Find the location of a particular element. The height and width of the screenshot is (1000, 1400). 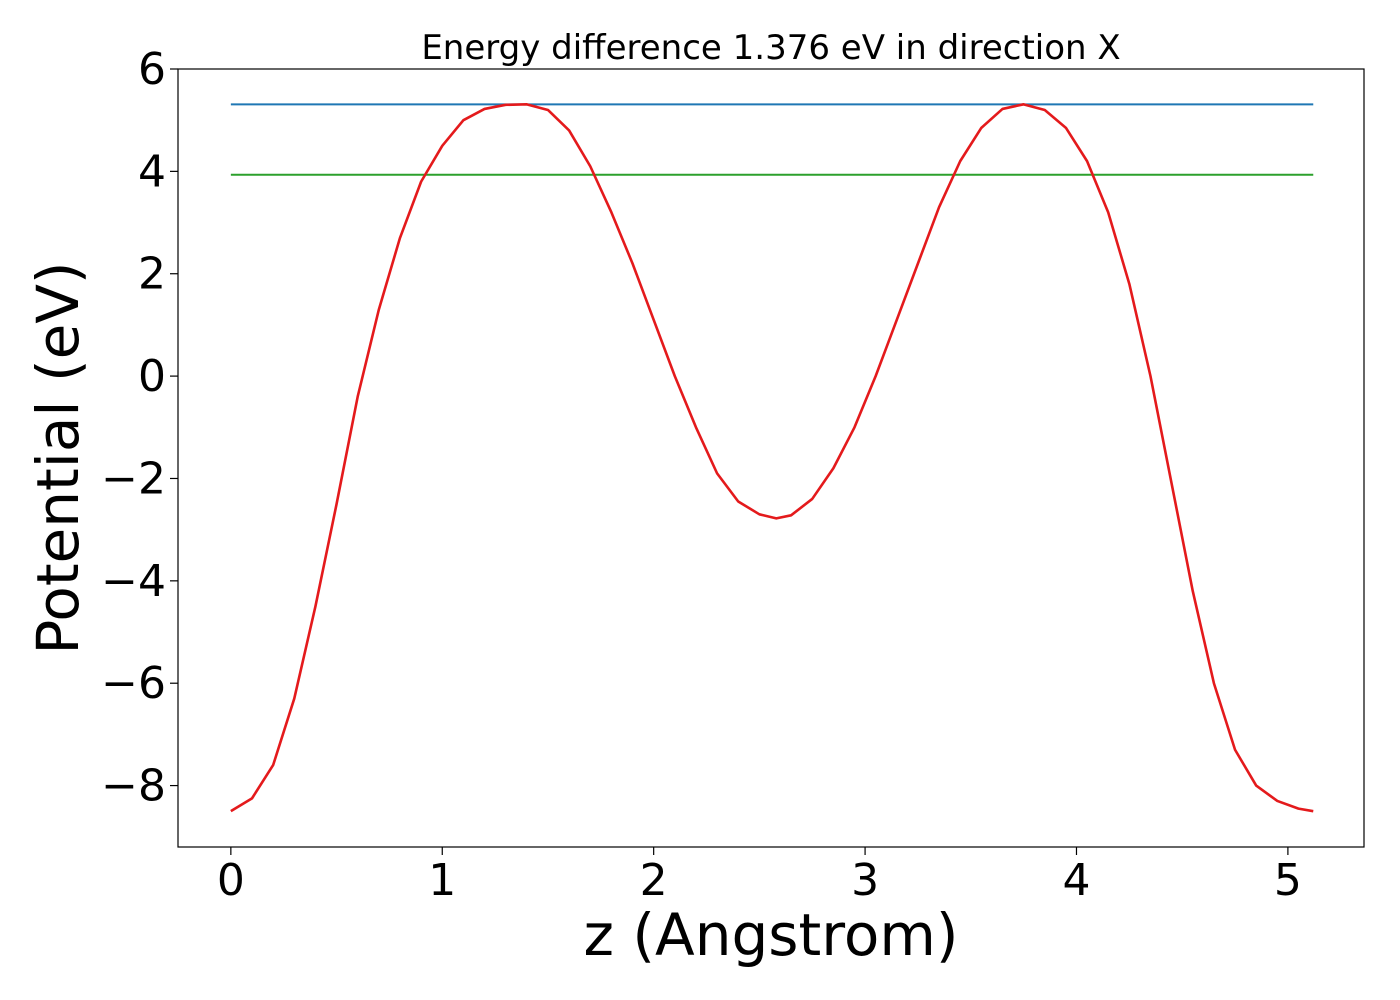

y-tick-label: −6 is located at coordinates (133, 683).